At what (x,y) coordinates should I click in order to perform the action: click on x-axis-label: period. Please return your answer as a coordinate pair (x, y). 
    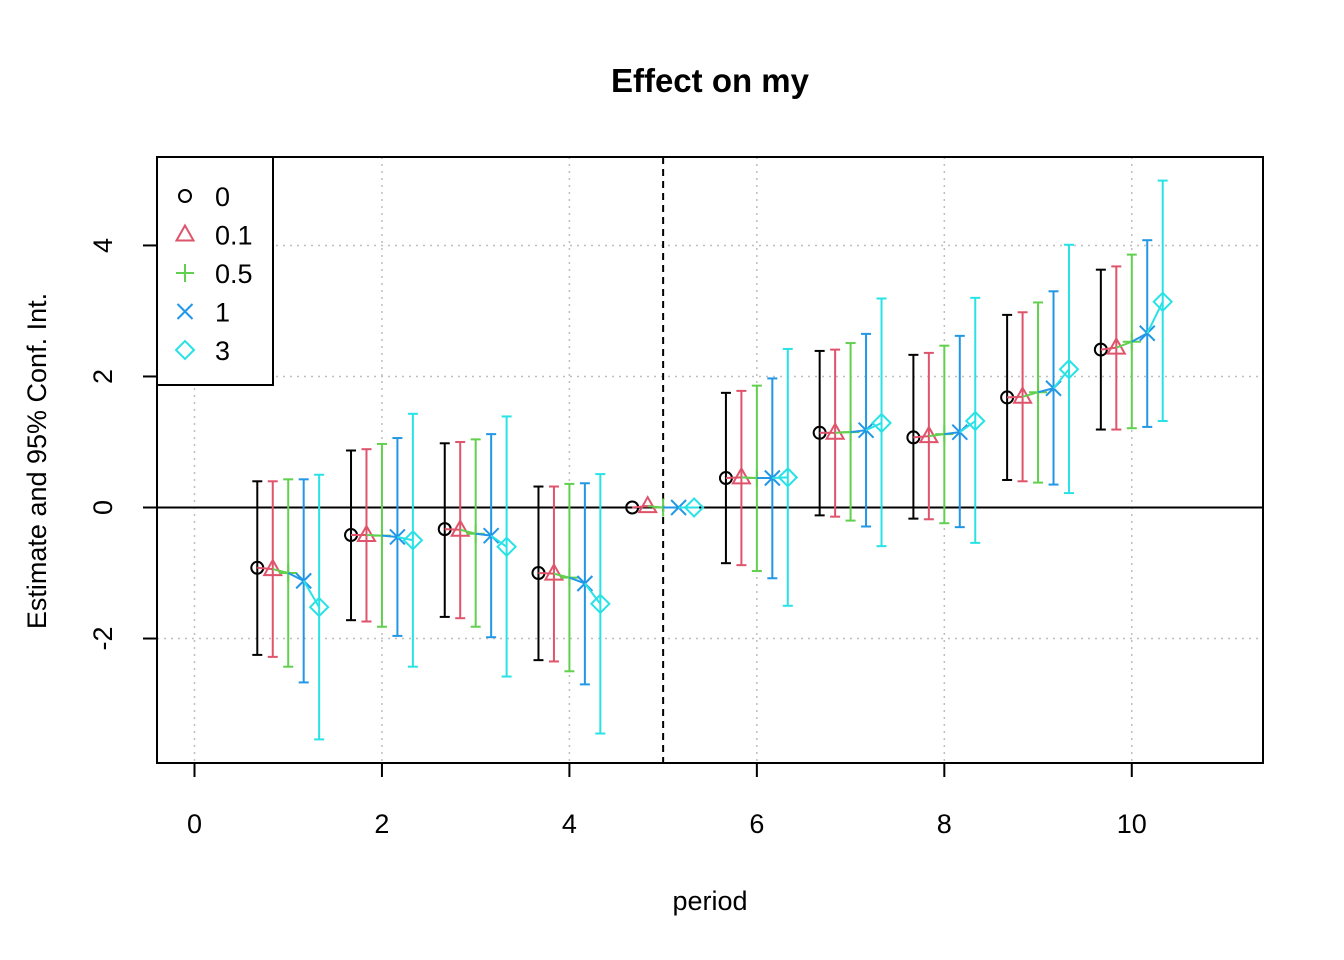
    Looking at the image, I should click on (709, 901).